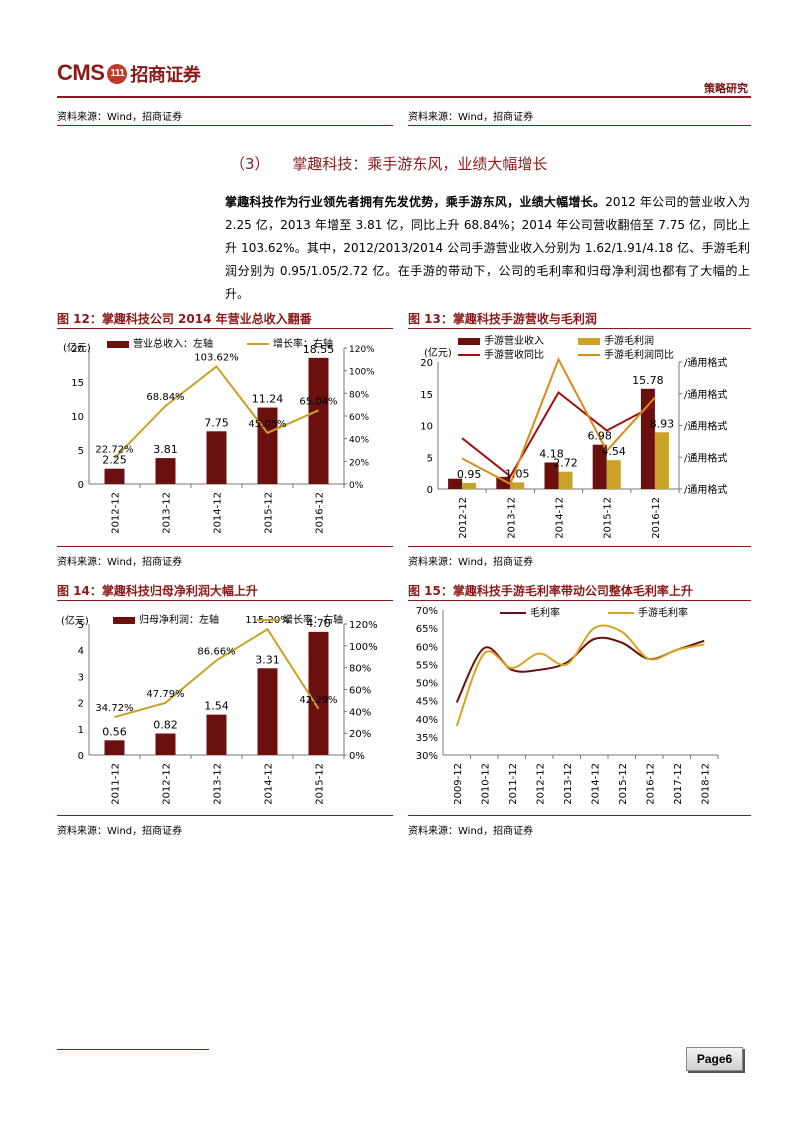 This screenshot has height=1122, width=793. I want to click on legend-label: 毛利率, so click(545, 612).